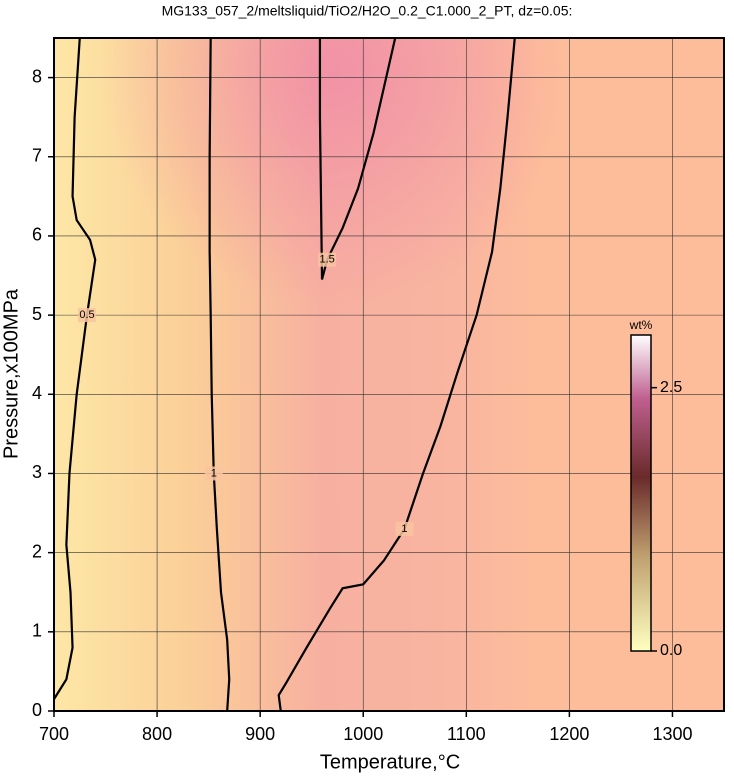  Describe the element at coordinates (37, 710) in the screenshot. I see `y-tick-label: 0` at that location.